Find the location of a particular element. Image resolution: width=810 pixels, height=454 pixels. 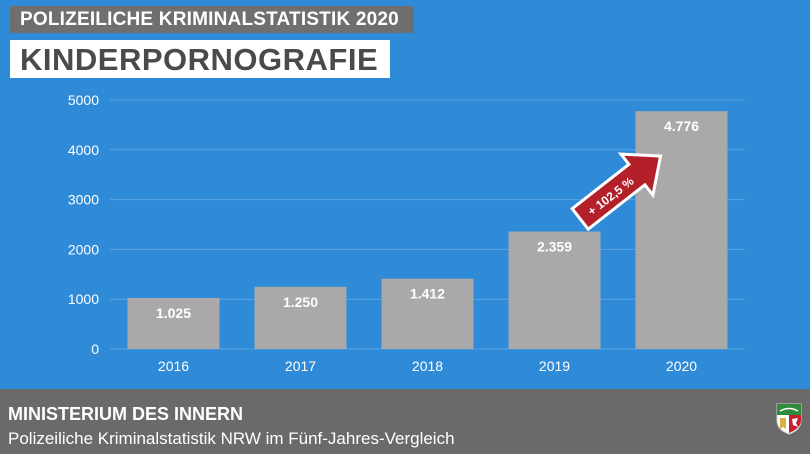

bar-2018 is located at coordinates (427, 313).